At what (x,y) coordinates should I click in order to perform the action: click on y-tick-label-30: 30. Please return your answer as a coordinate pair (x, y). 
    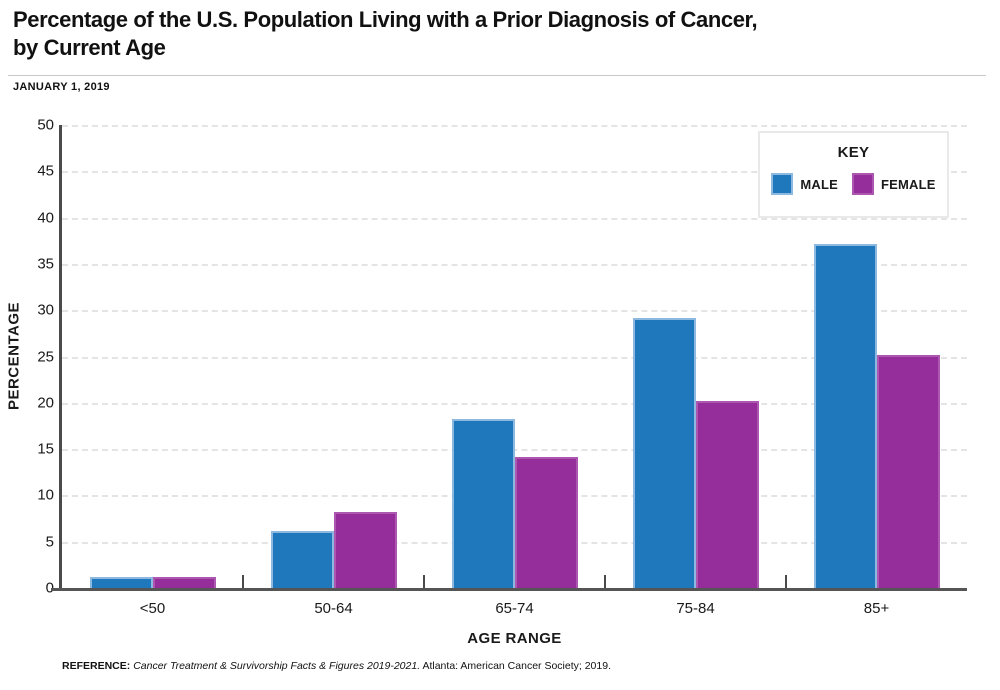
    Looking at the image, I should click on (45, 310).